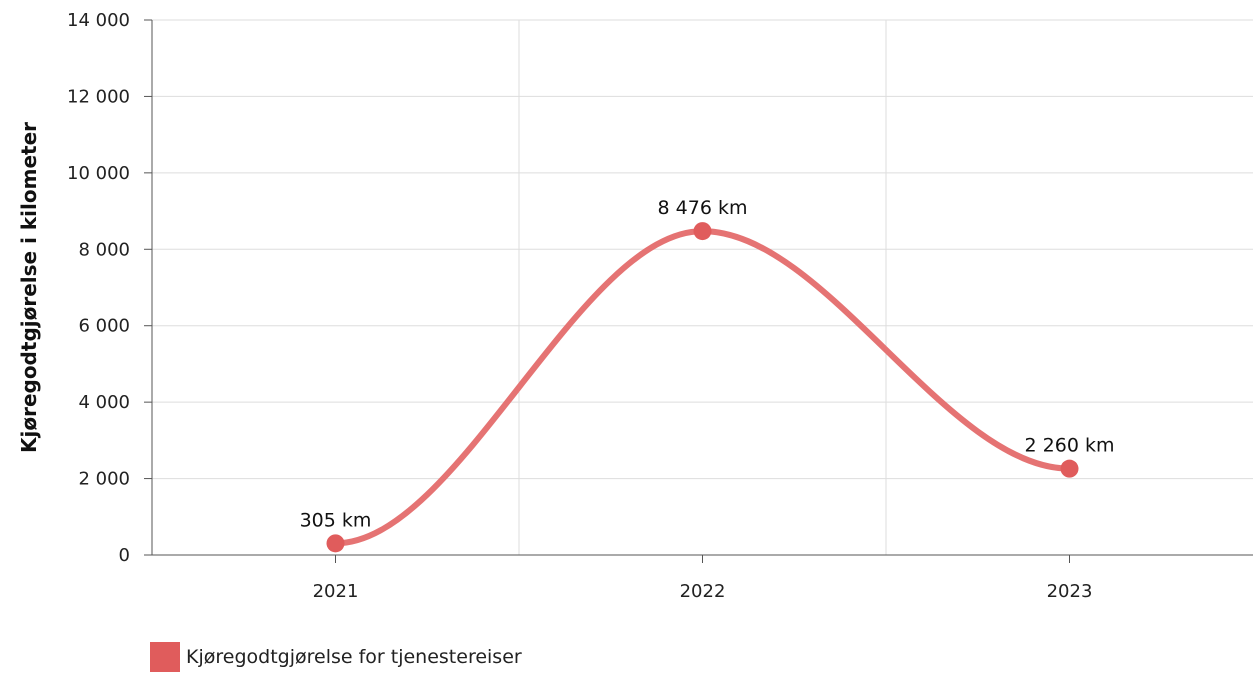  What do you see at coordinates (104, 402) in the screenshot?
I see `y-tick-label: 4 000` at bounding box center [104, 402].